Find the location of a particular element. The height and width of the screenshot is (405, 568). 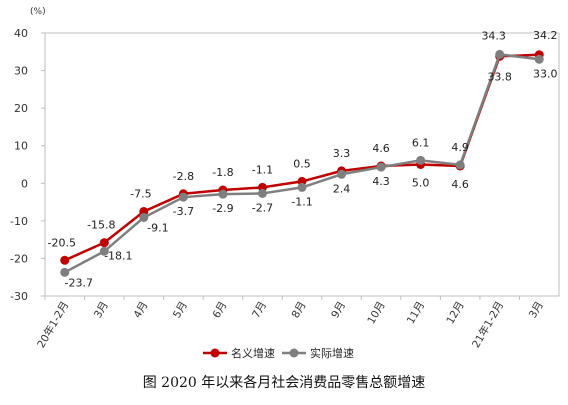

data-label: 4.3 is located at coordinates (381, 181).